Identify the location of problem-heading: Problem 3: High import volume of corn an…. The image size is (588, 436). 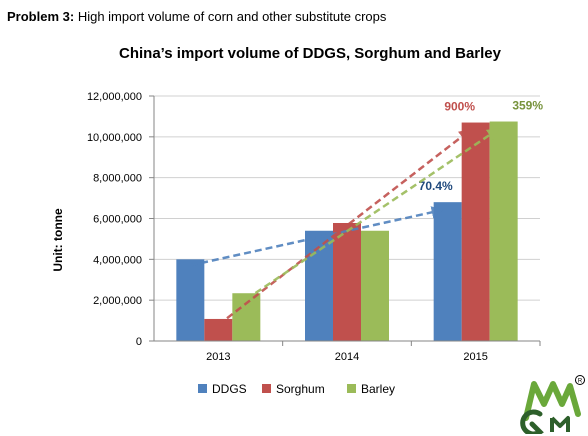
(196, 16).